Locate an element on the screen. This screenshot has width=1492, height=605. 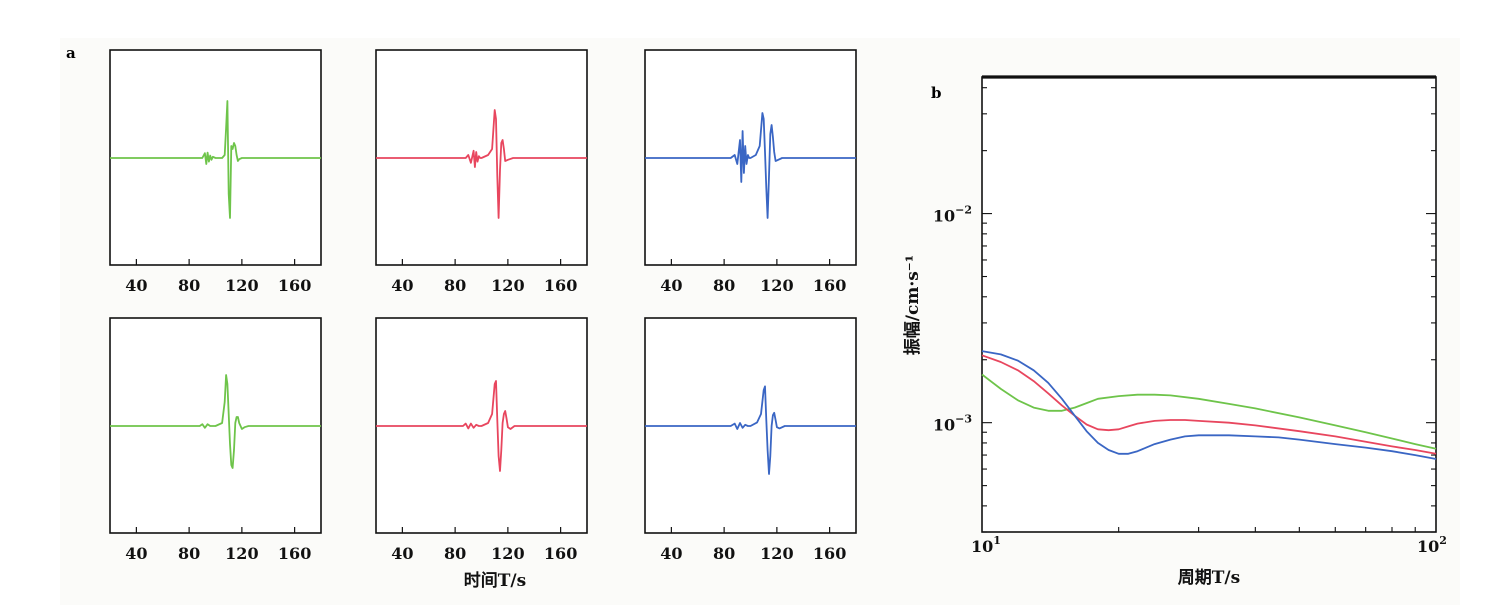
waveform-subplot-row1-col1: 40 80 120 160 is located at coordinates (215, 172).